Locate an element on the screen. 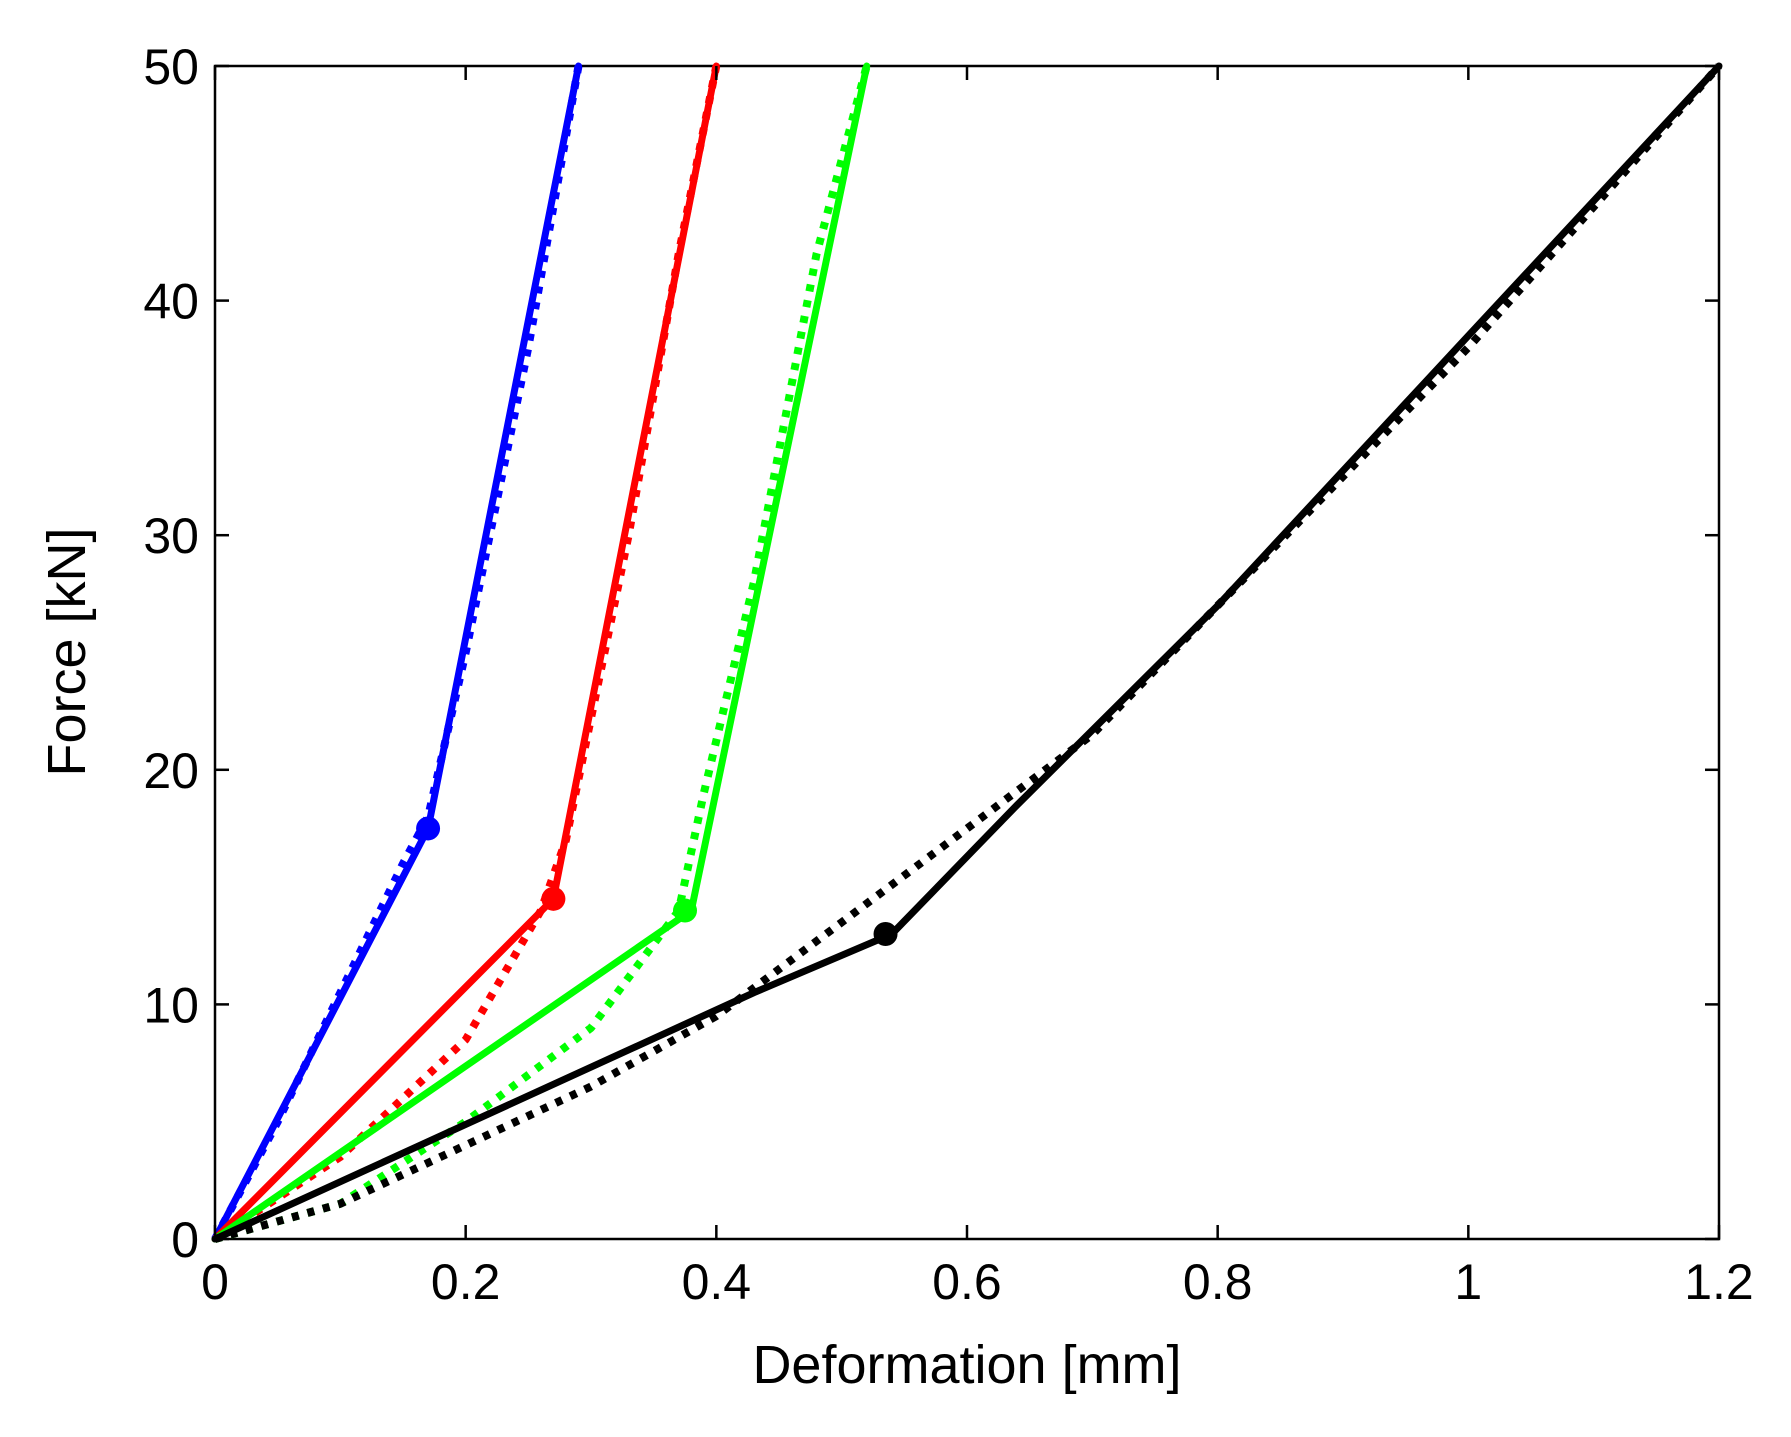  y-axis-label: Force [kN] is located at coordinates (67, 651).